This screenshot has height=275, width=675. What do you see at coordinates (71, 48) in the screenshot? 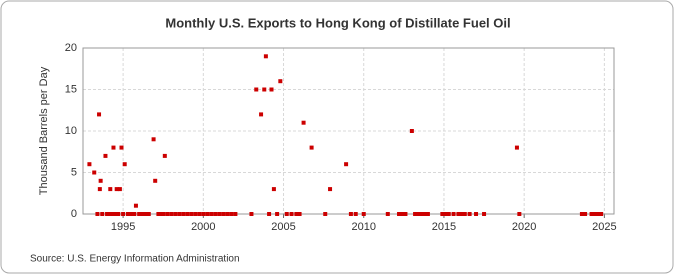
I see `y-tick-label: 20` at bounding box center [71, 48].